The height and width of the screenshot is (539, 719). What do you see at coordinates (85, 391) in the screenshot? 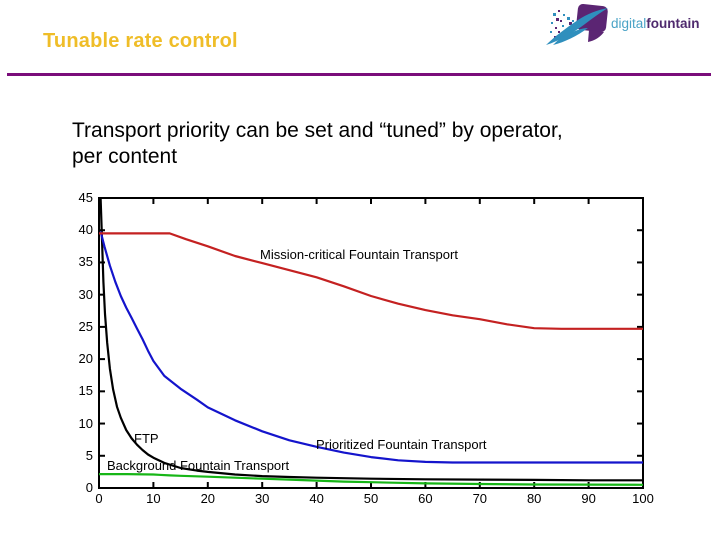
I see `y-tick-label: 15` at bounding box center [85, 391].